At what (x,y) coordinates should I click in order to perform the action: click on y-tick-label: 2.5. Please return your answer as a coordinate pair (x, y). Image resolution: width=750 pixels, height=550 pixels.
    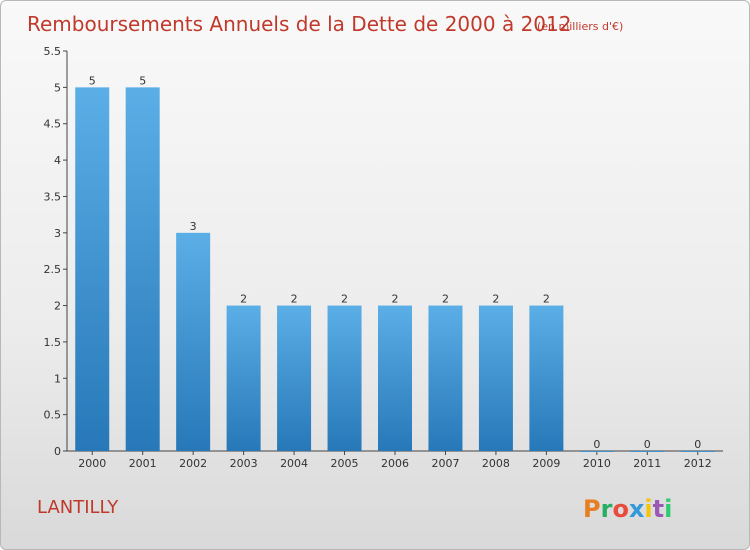
    Looking at the image, I should click on (53, 269).